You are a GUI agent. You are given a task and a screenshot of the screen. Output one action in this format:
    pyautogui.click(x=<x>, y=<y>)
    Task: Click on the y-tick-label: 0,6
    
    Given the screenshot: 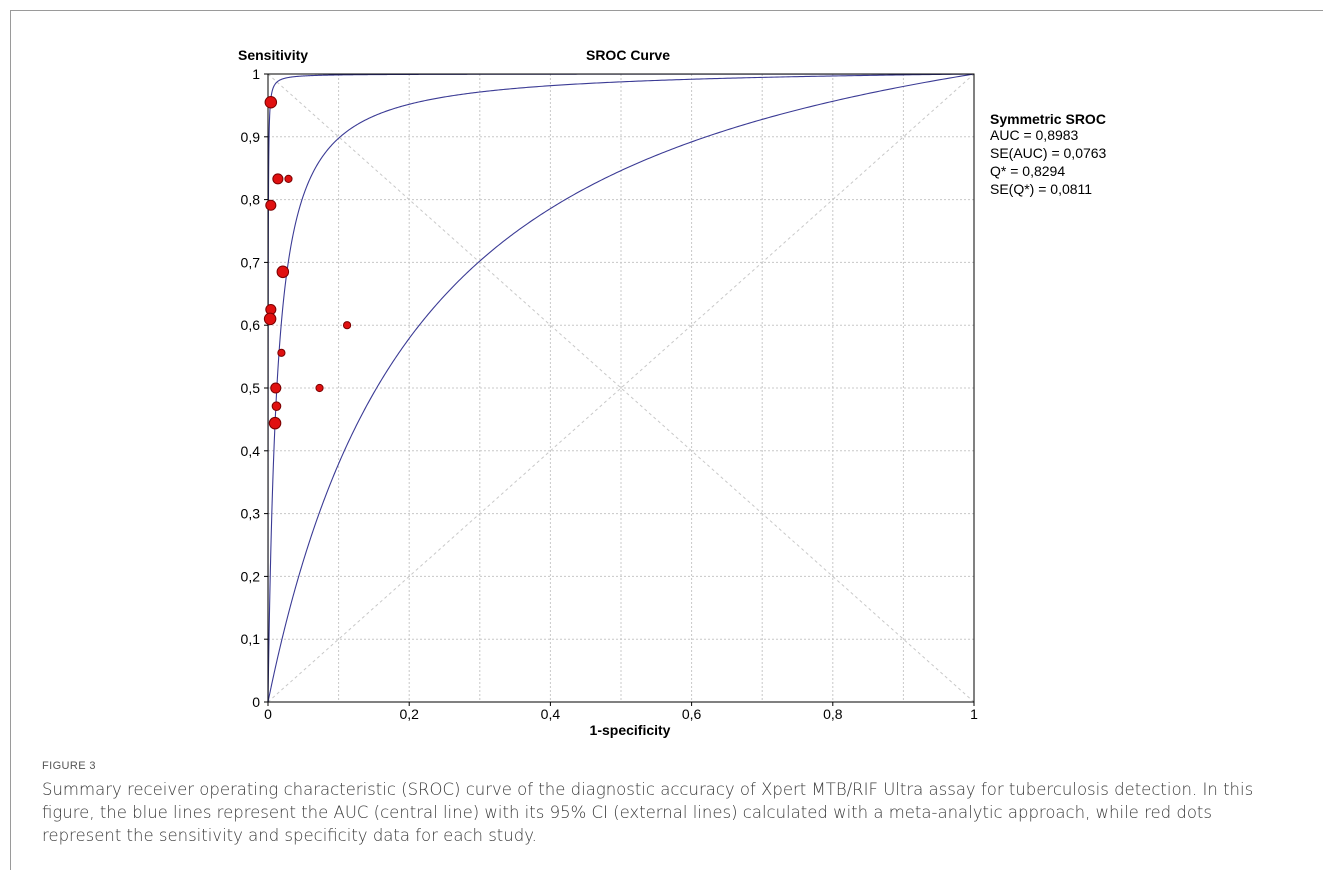 What is the action you would take?
    pyautogui.click(x=251, y=325)
    